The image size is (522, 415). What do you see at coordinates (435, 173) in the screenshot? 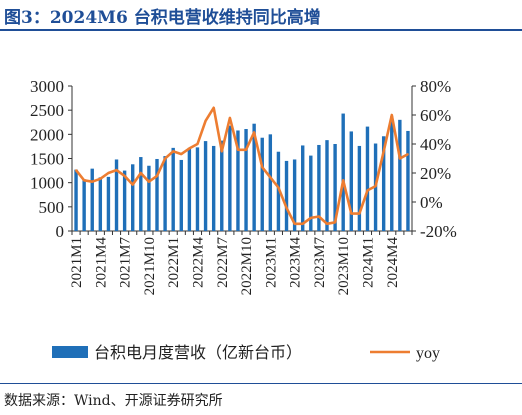
I see `y-right-tick-label: 20%` at bounding box center [435, 173].